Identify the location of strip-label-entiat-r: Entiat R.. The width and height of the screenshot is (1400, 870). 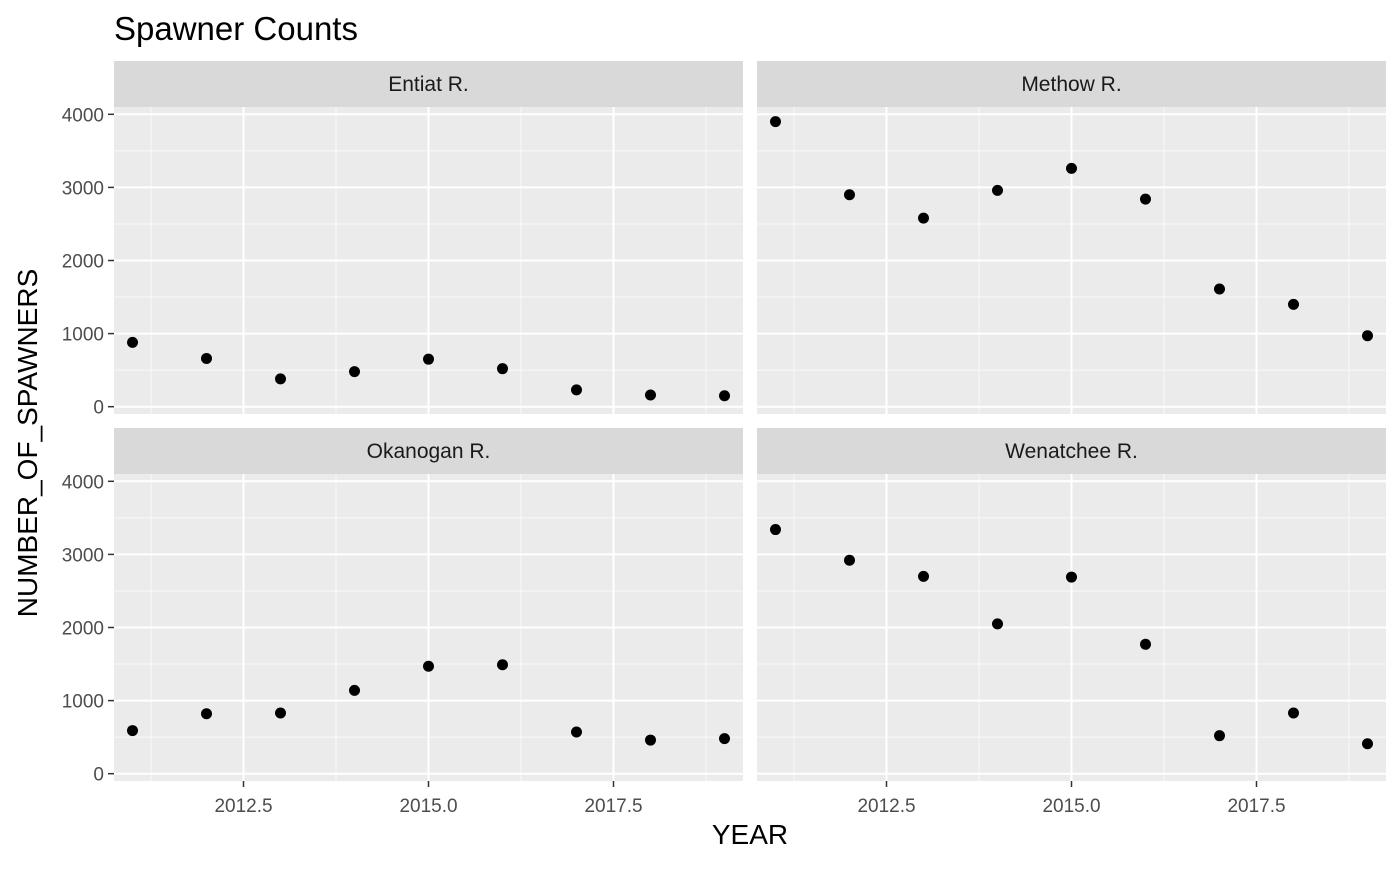
(428, 84).